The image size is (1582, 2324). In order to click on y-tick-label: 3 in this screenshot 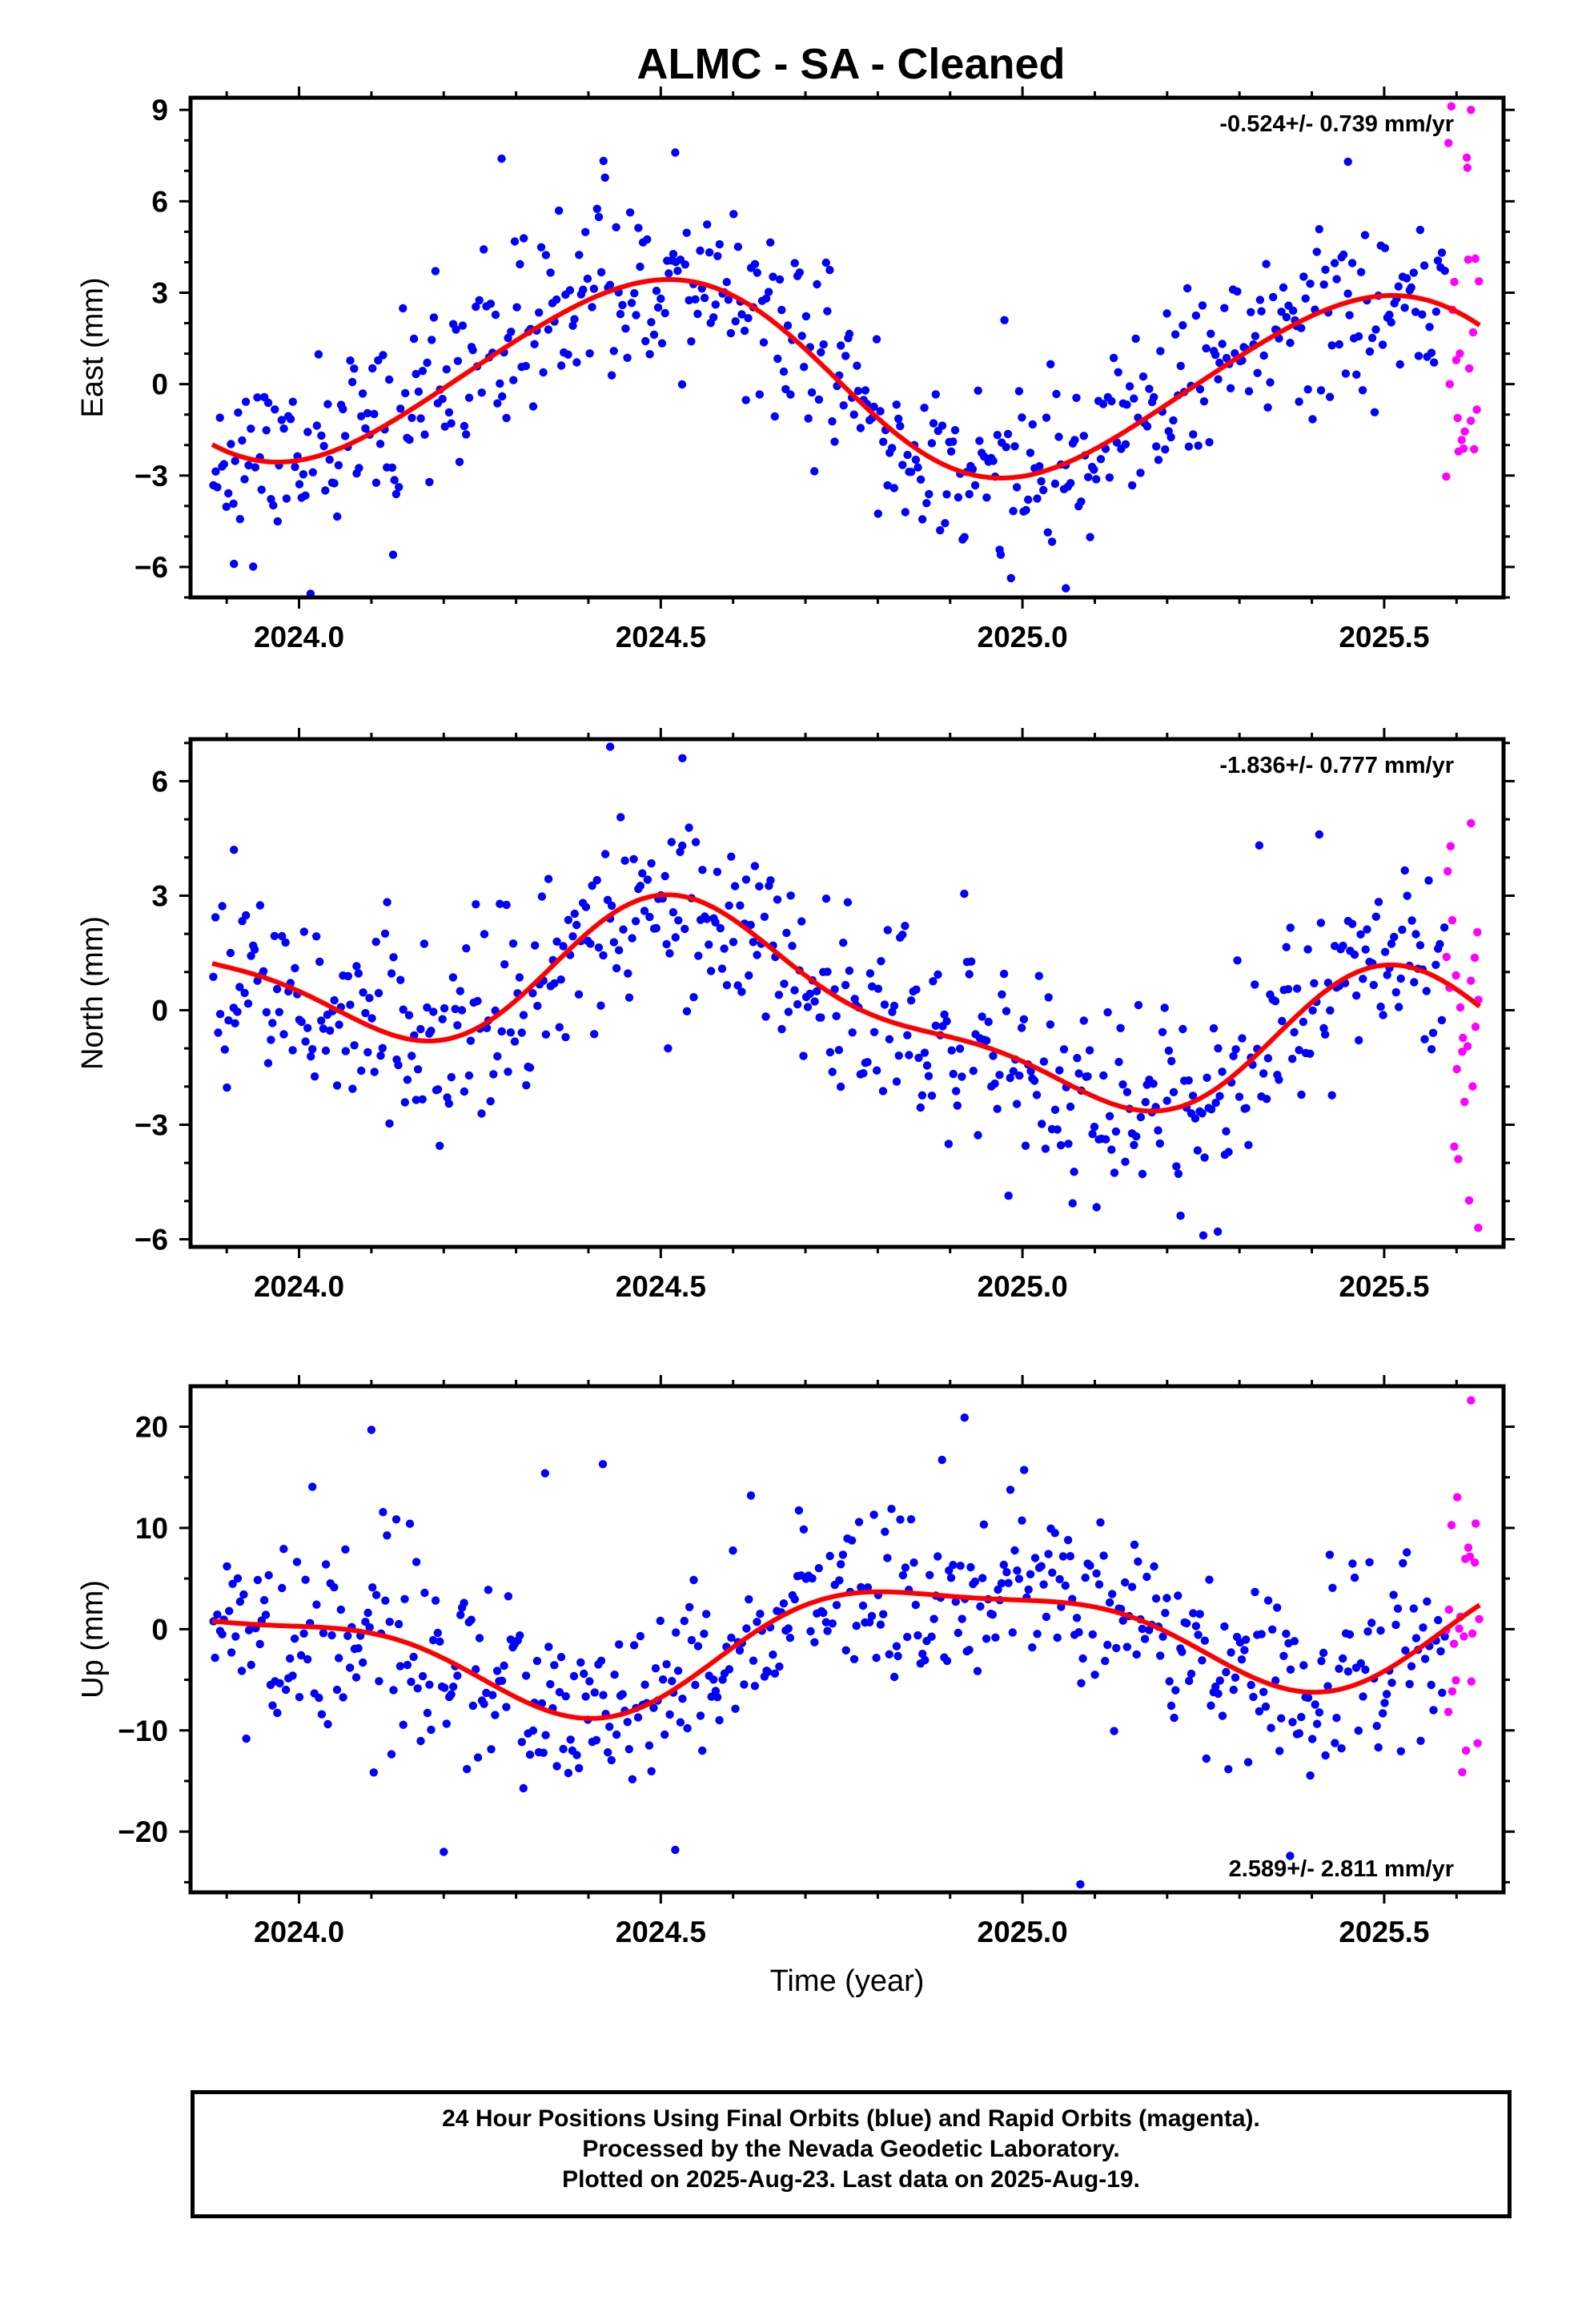, I will do `click(159, 293)`.